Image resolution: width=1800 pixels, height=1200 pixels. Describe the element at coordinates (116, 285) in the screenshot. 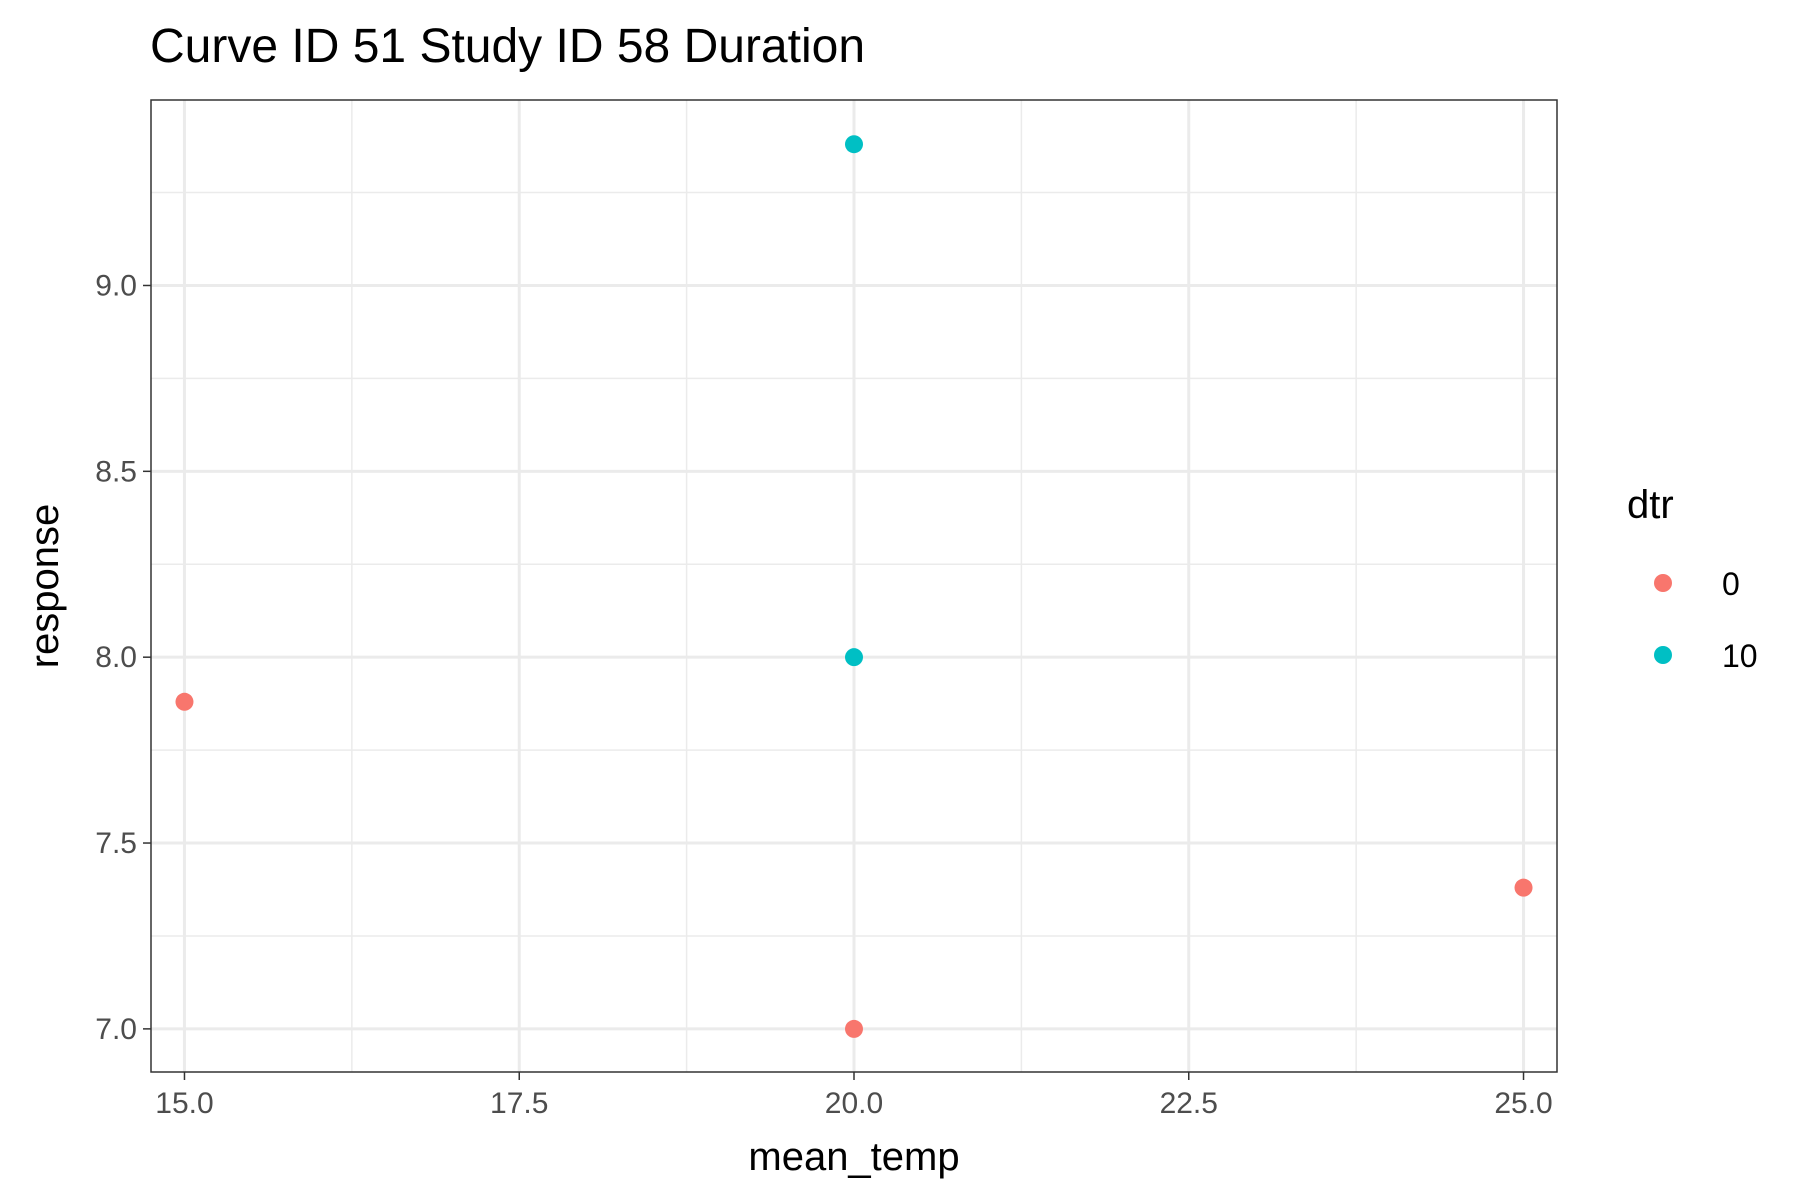

I see `y-tick-label: 9.0` at that location.